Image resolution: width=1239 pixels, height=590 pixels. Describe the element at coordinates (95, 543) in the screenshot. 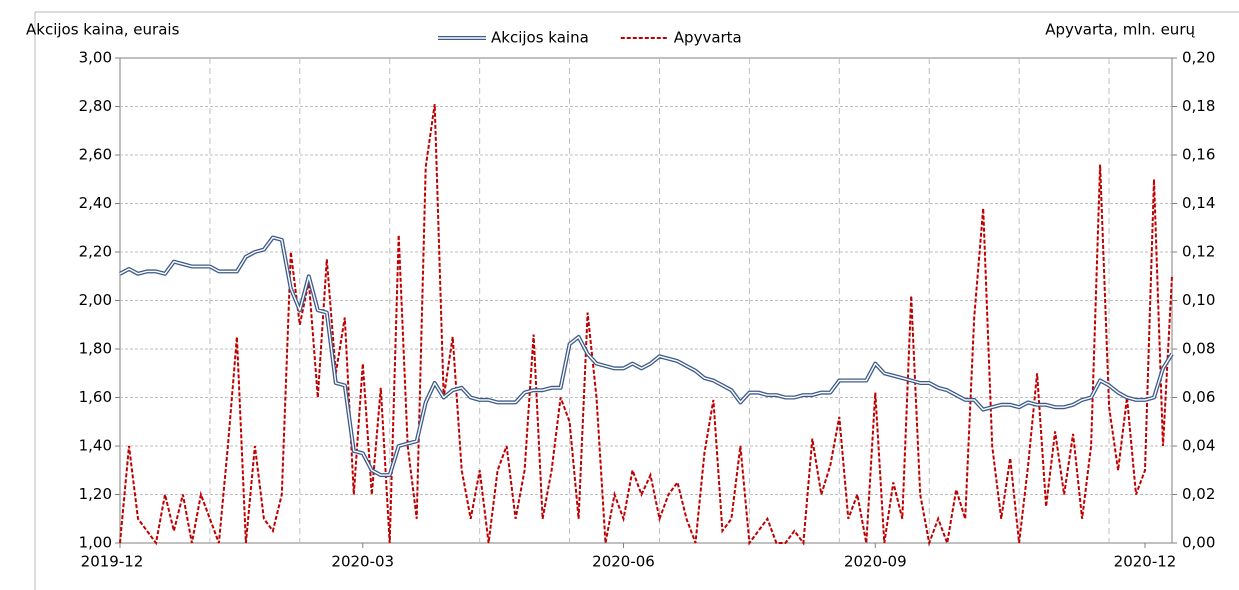

I see `y-tick-label: 1,00` at that location.